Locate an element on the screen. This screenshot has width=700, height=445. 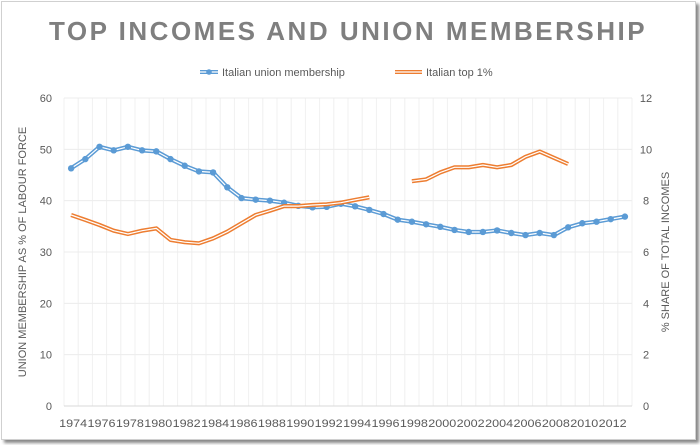
x-tick-label: 1998 is located at coordinates (414, 424).